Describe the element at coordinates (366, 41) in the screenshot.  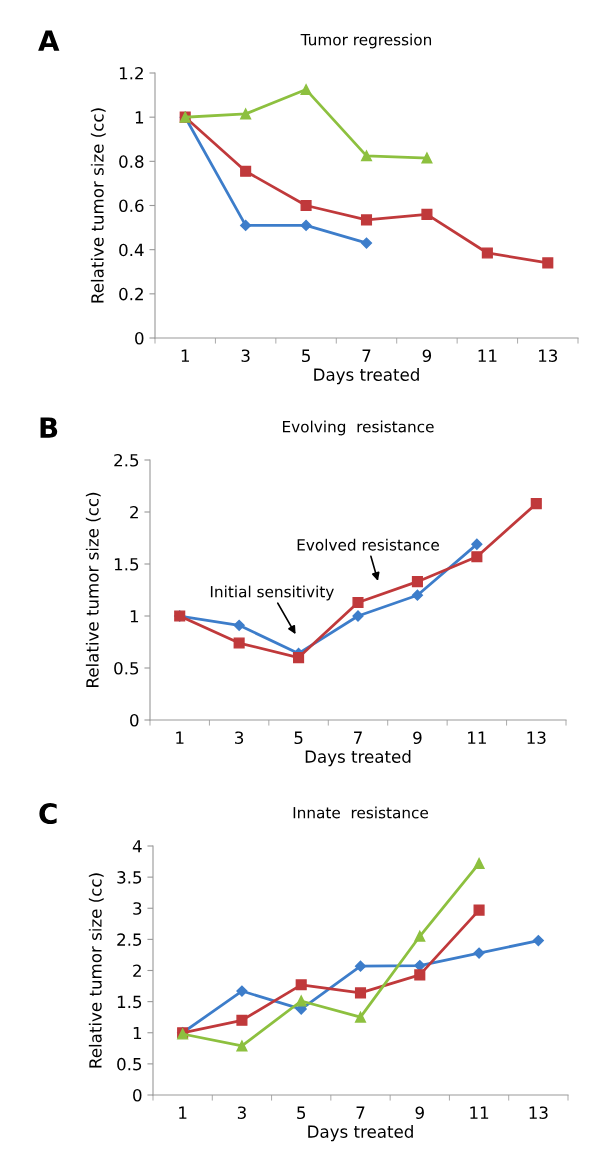
I see `chart-title: Tumor regression` at that location.